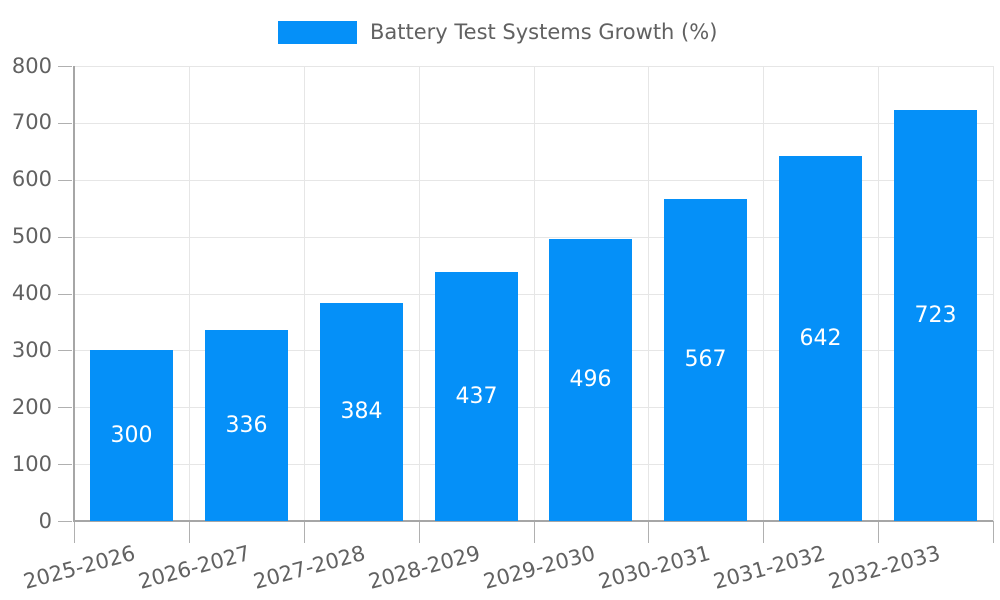 This screenshot has height=600, width=1000. Describe the element at coordinates (654, 567) in the screenshot. I see `x-axis-tick-label: 2030-2031` at that location.